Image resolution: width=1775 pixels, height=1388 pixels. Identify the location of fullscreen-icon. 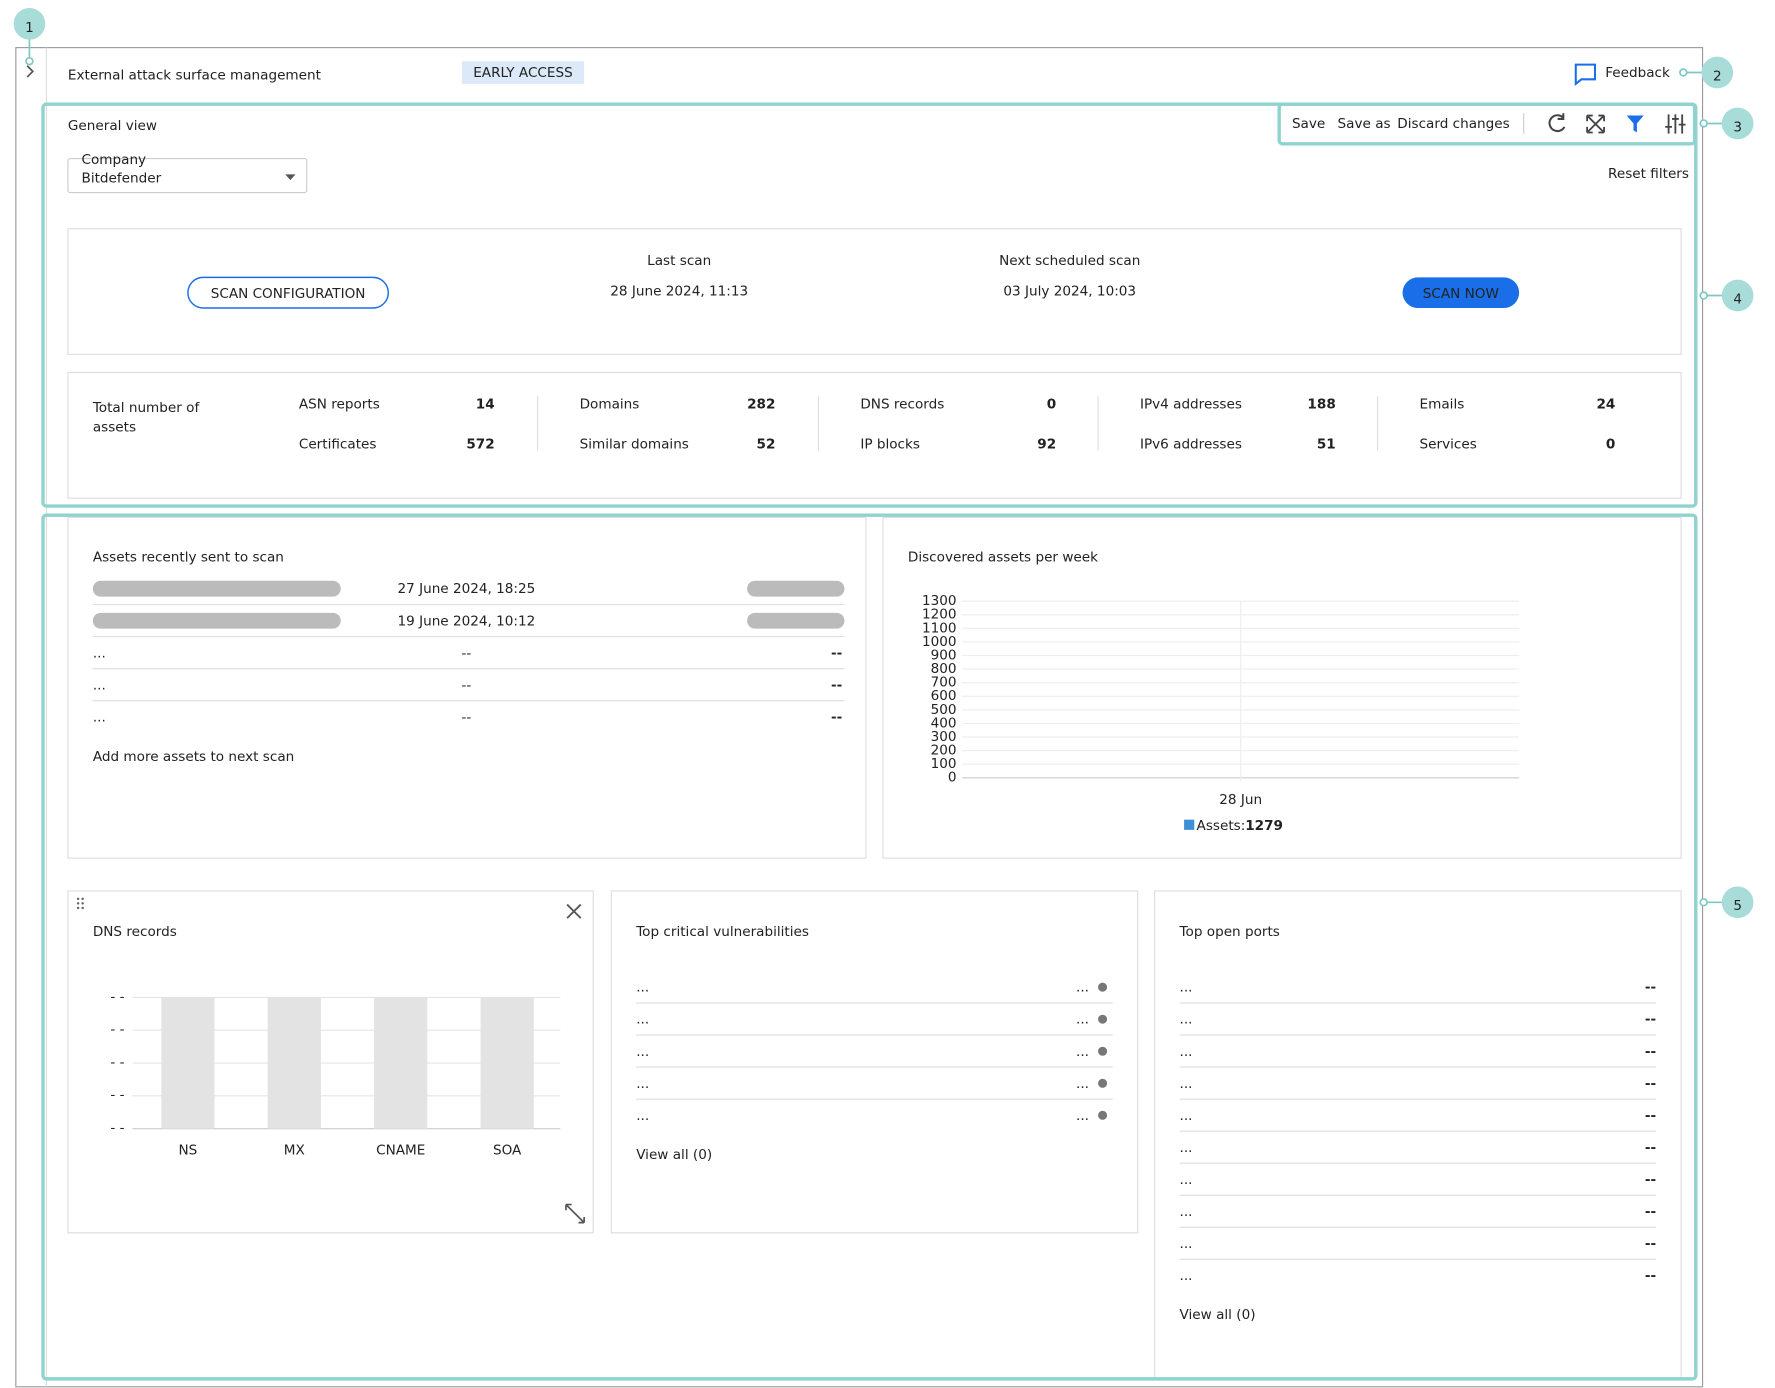
(1595, 124).